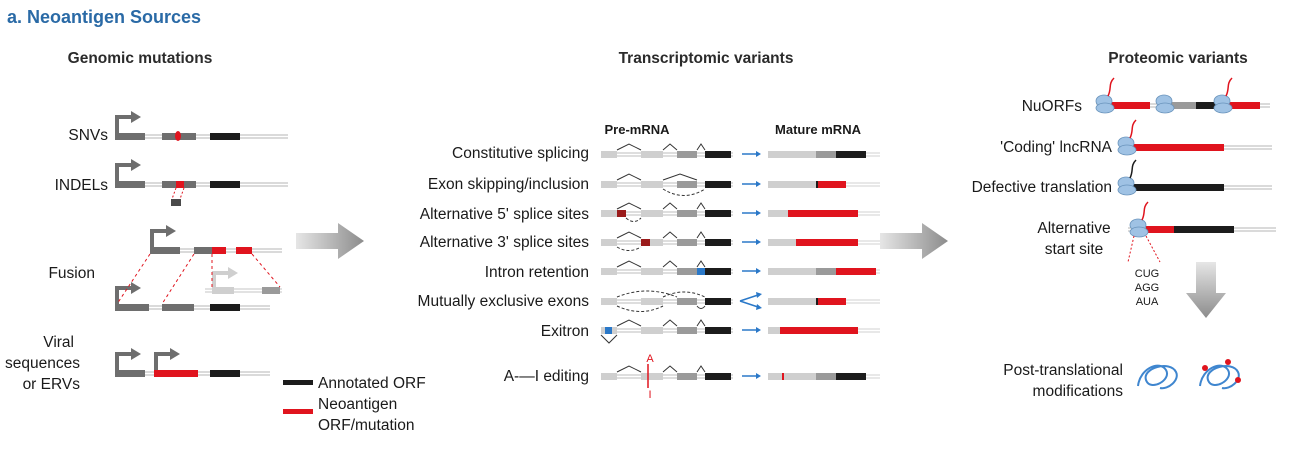 This screenshot has width=1294, height=449. Describe the element at coordinates (546, 376) in the screenshot. I see `editing-label: A-—I editing` at that location.